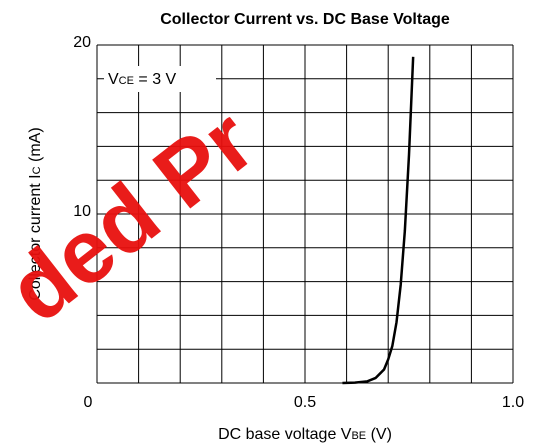  I want to click on x-axis-label: DC base voltage VBE (V), so click(305, 434).